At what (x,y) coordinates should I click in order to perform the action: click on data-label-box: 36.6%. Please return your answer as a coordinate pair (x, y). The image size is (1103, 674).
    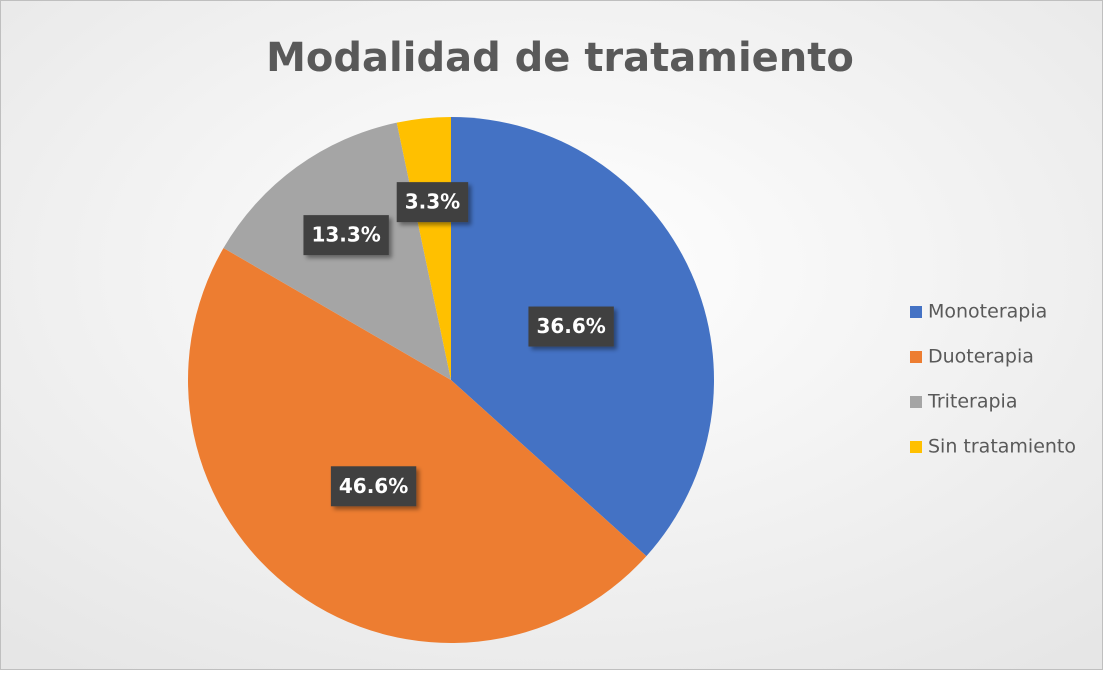
    Looking at the image, I should click on (571, 326).